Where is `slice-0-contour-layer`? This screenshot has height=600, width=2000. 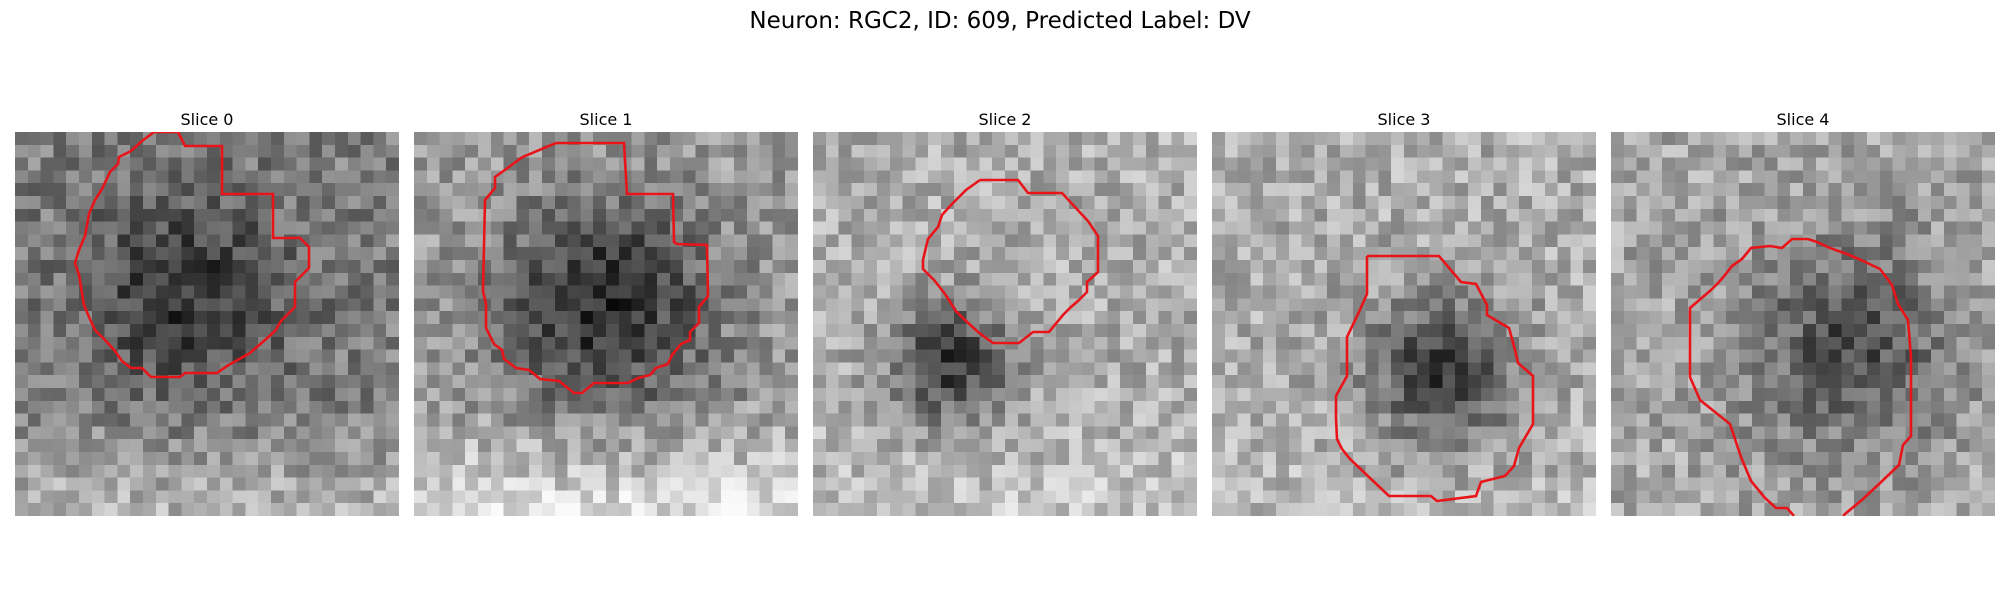
slice-0-contour-layer is located at coordinates (192, 255).